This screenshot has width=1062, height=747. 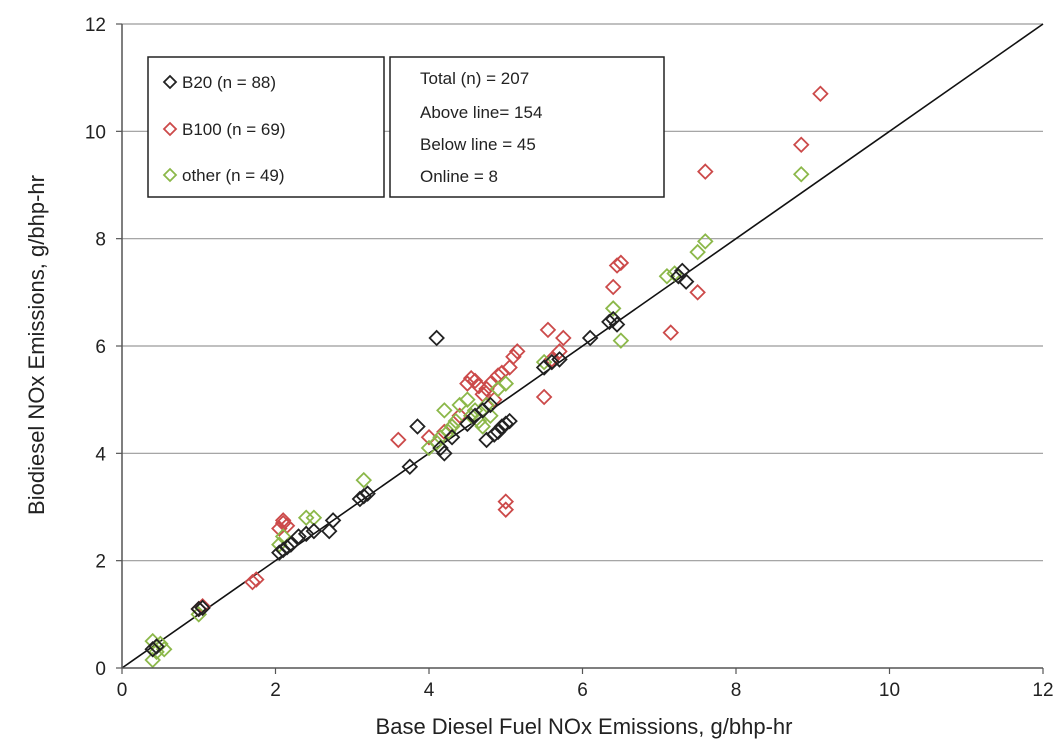 What do you see at coordinates (95, 25) in the screenshot?
I see `y-tick-label-12: 12` at bounding box center [95, 25].